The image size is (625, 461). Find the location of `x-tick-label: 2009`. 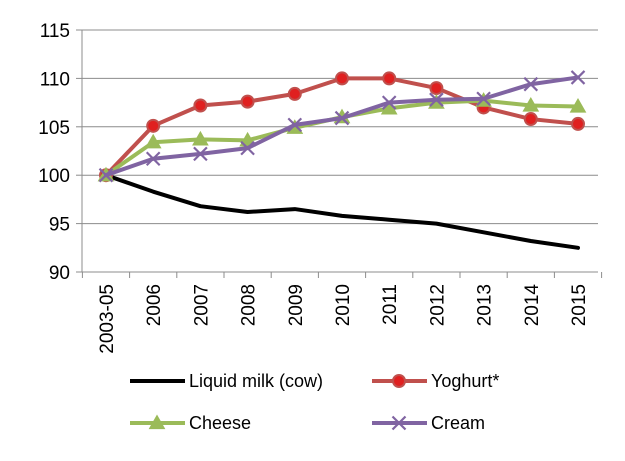

x-tick-label: 2009 is located at coordinates (296, 305).